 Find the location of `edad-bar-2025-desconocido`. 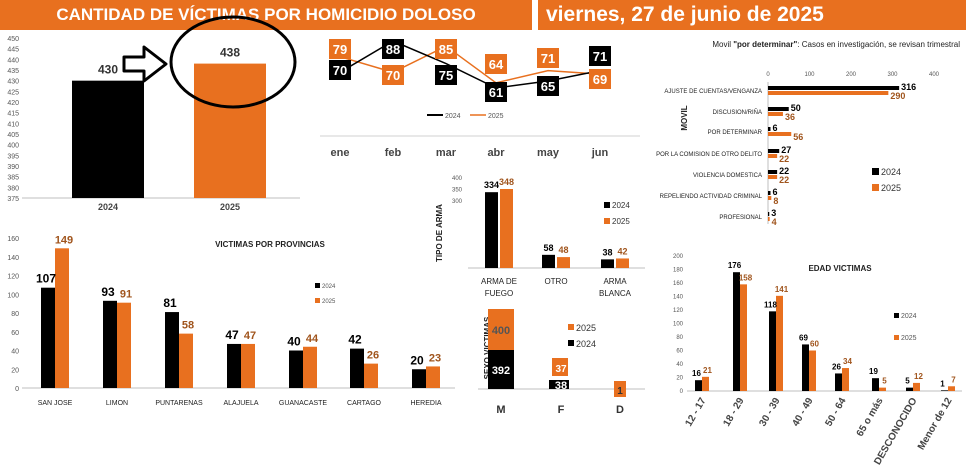

edad-bar-2025-desconocido is located at coordinates (916, 386).